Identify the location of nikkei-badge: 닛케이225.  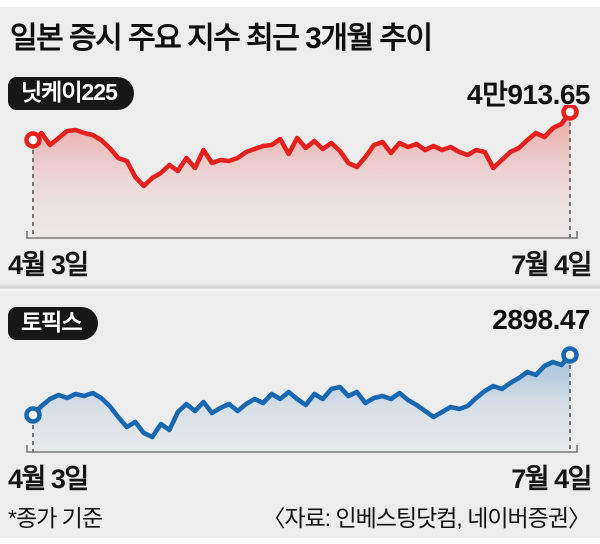
(71, 93).